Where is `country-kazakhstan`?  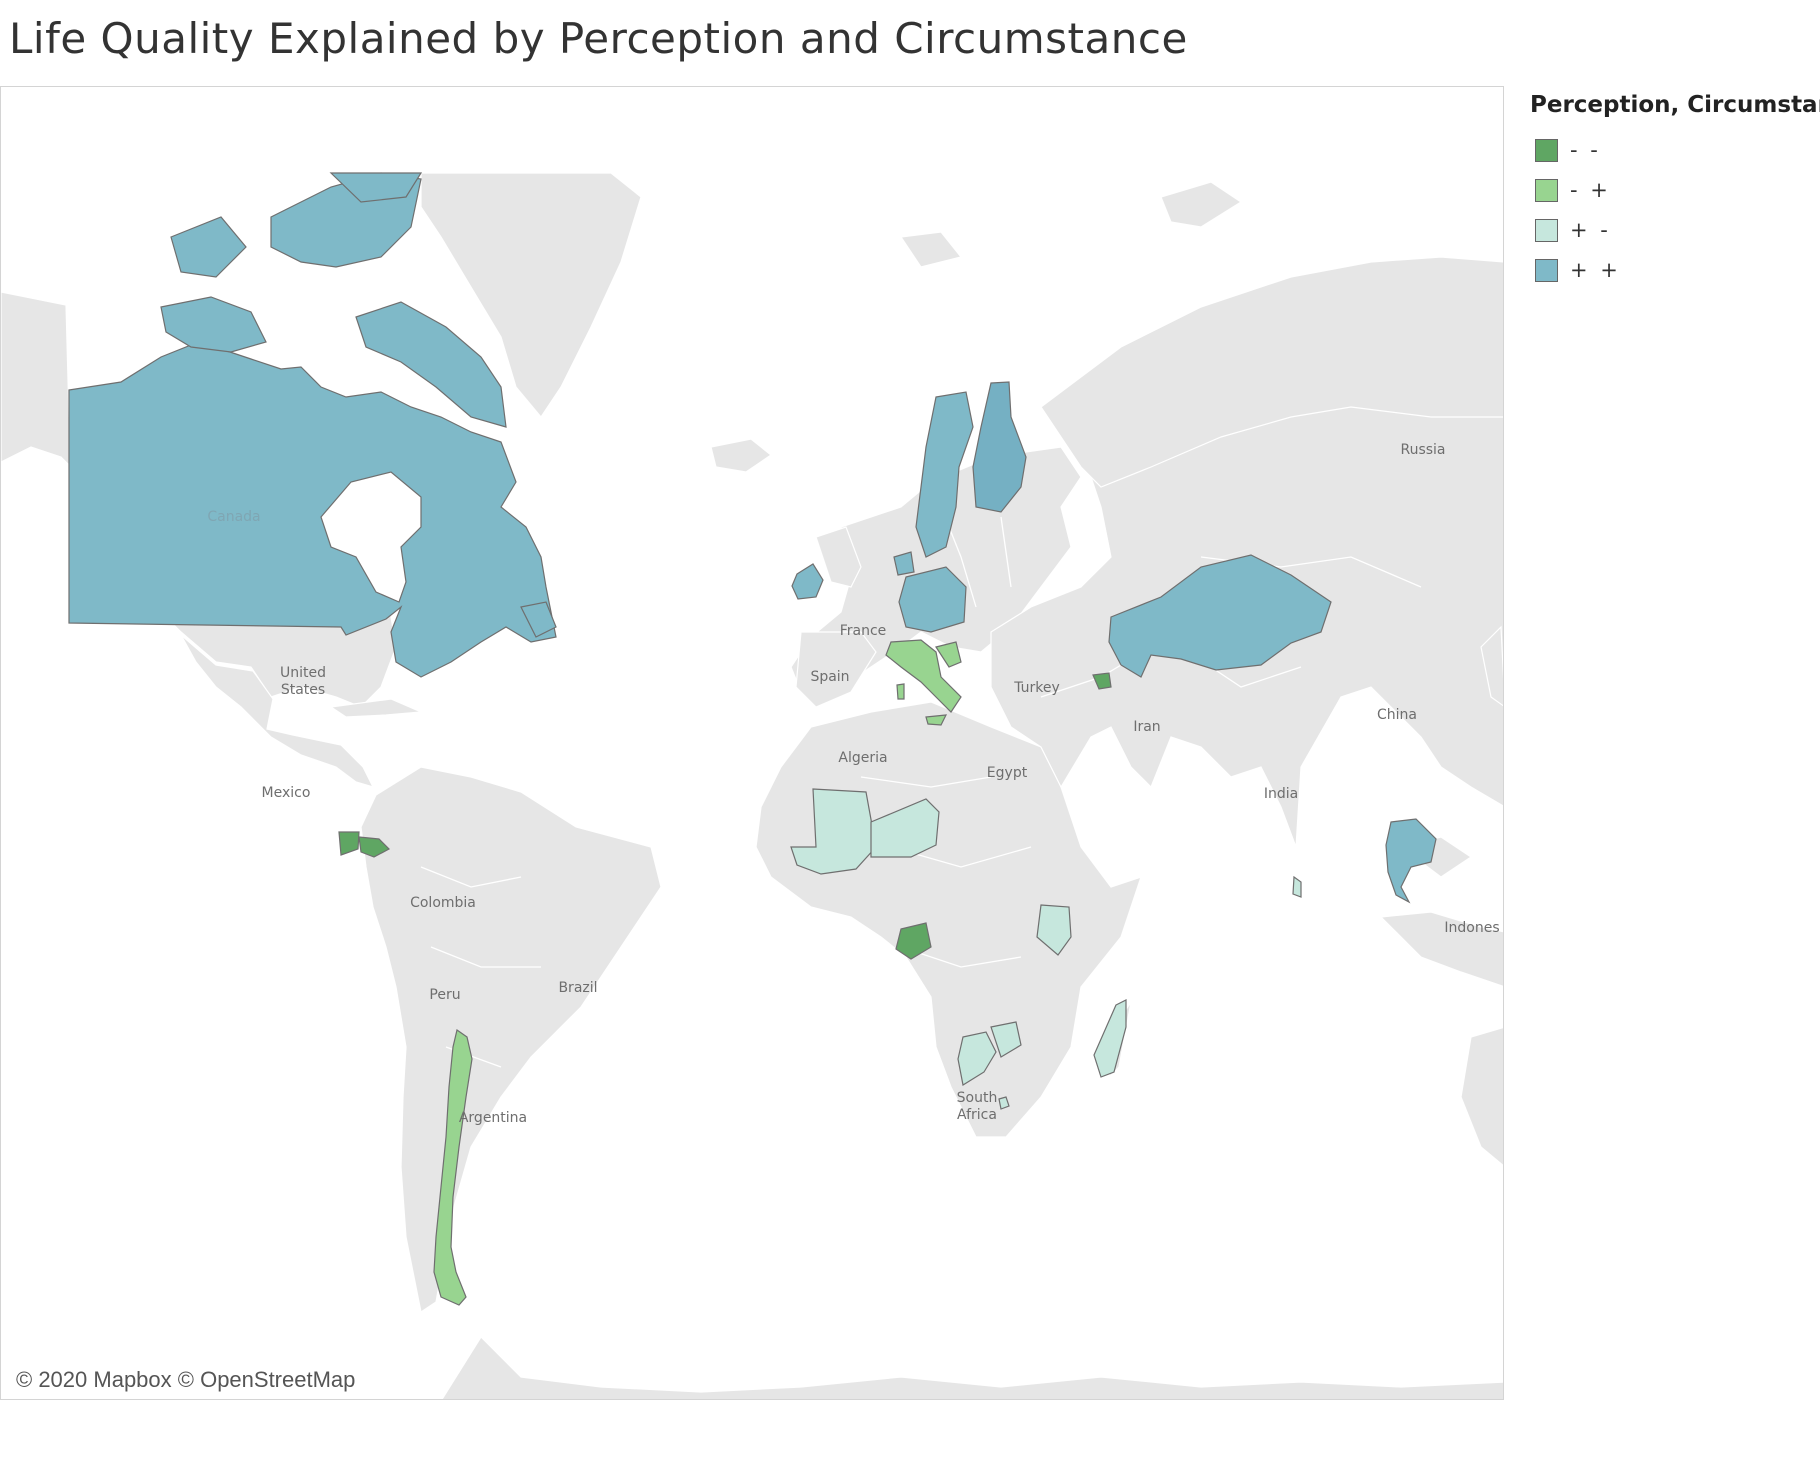 country-kazakhstan is located at coordinates (1220, 616).